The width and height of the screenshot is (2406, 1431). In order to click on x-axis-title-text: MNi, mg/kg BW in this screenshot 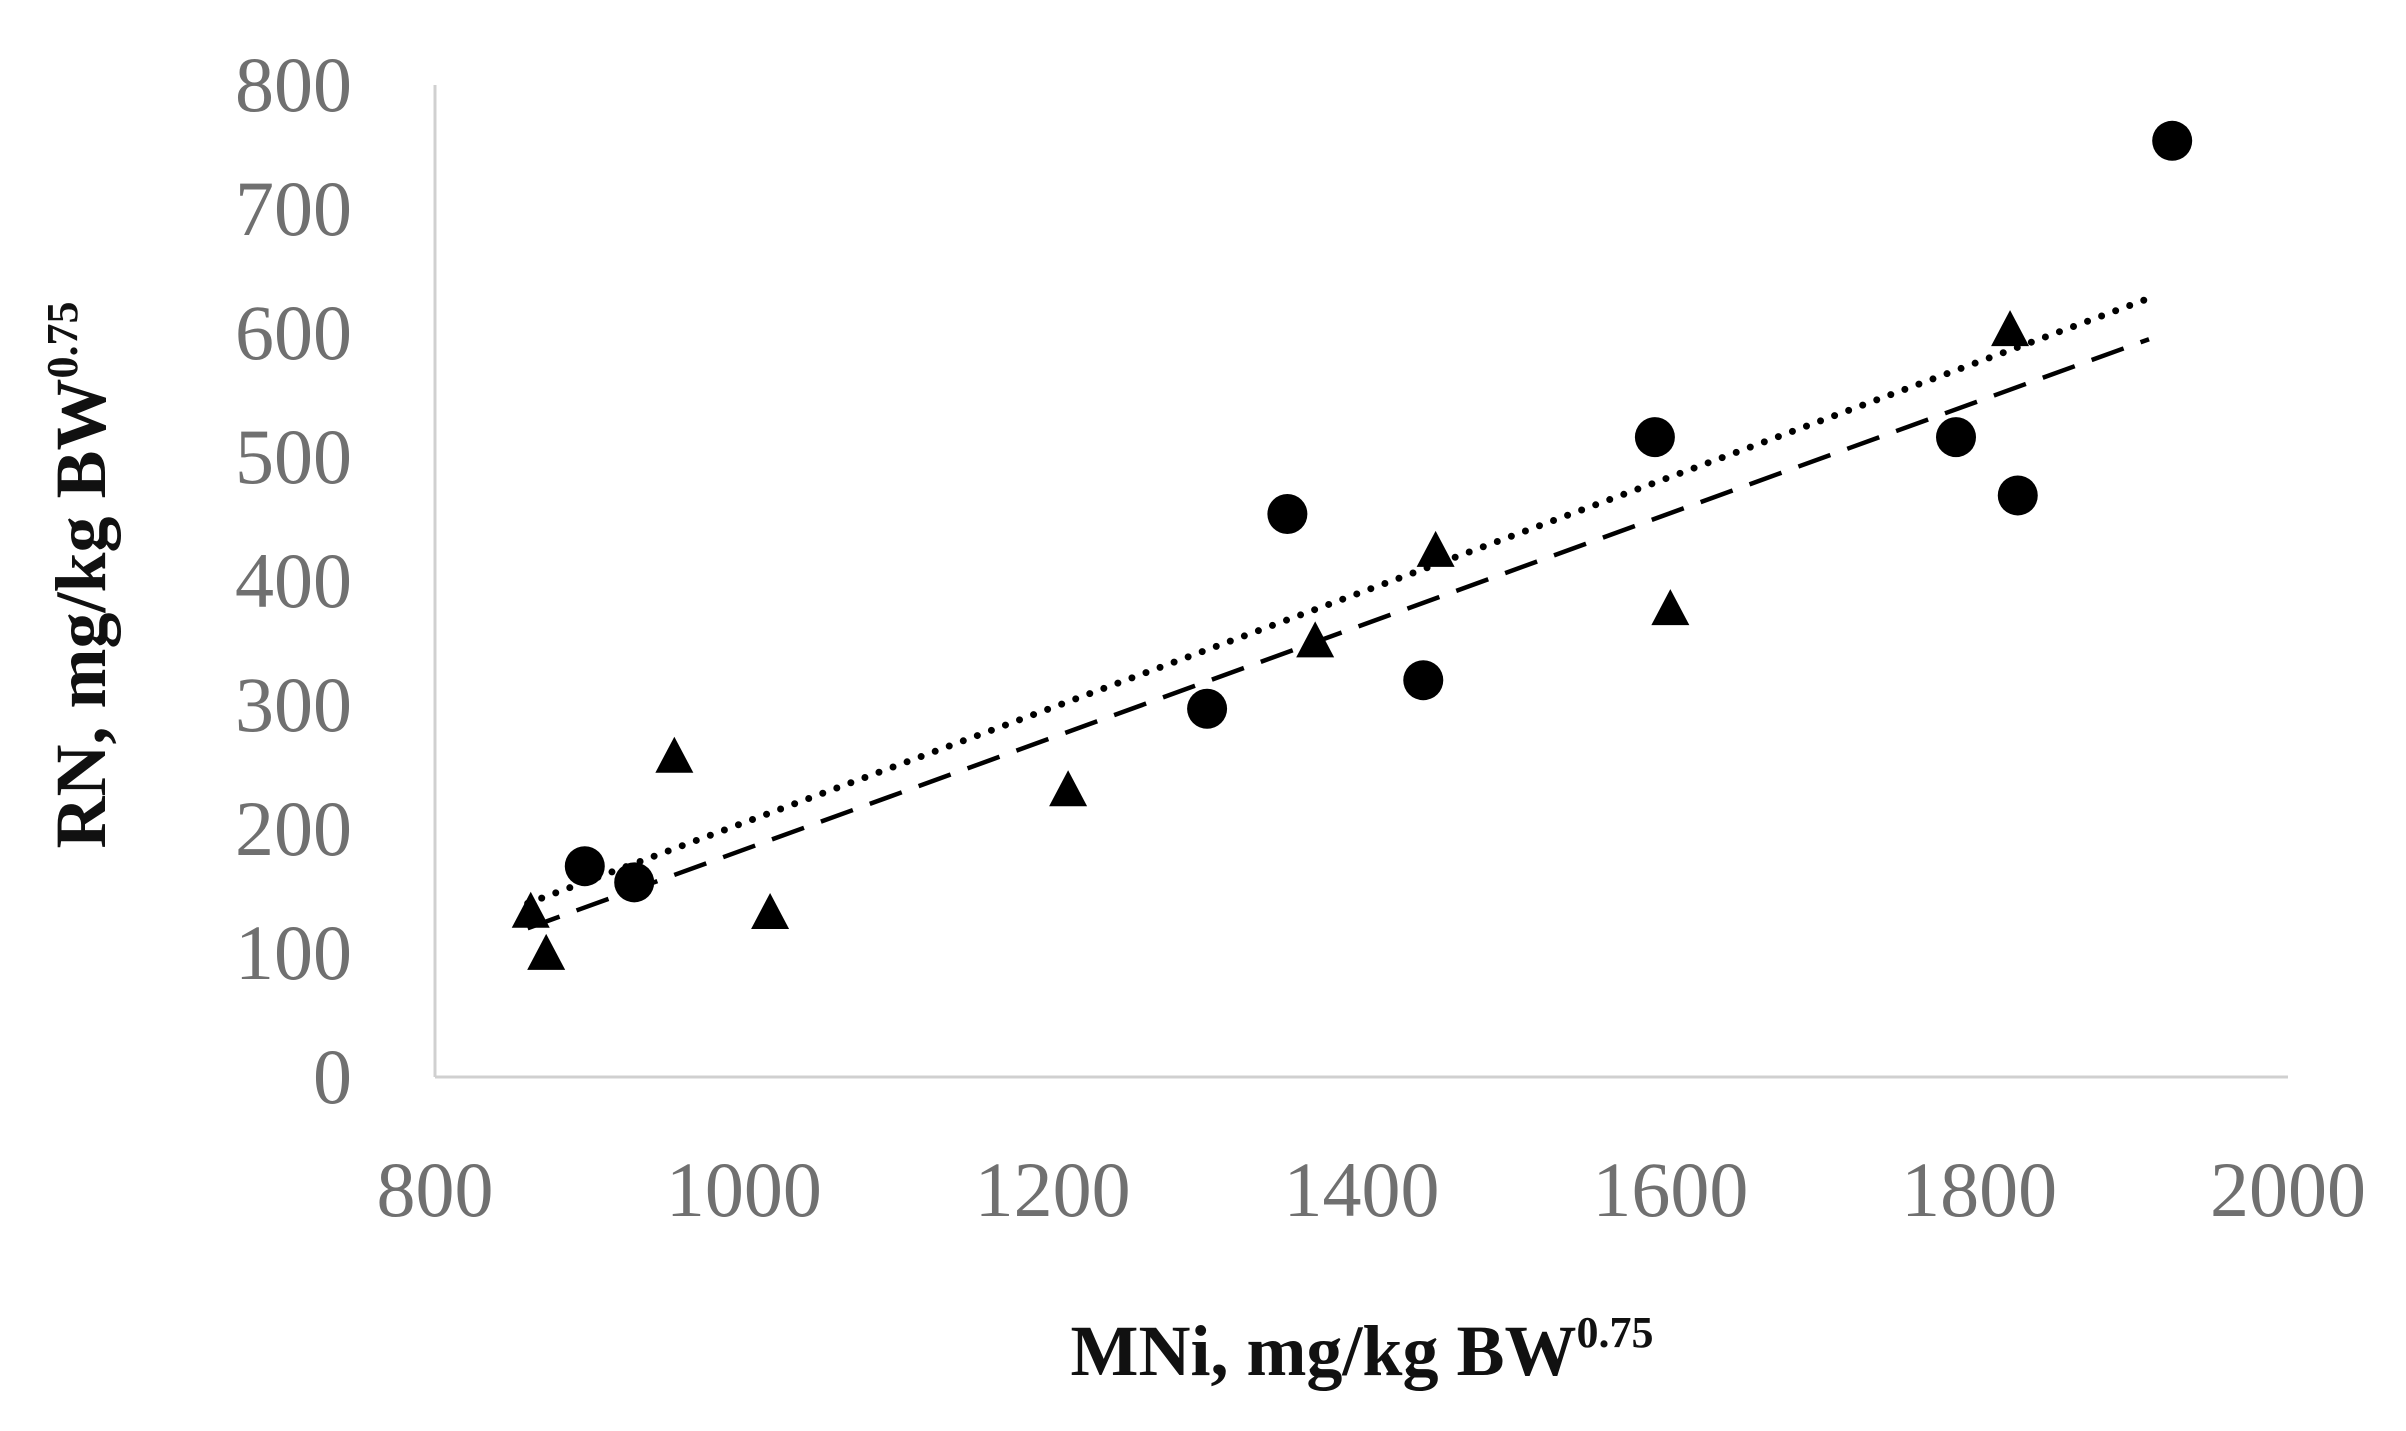, I will do `click(1323, 1351)`.